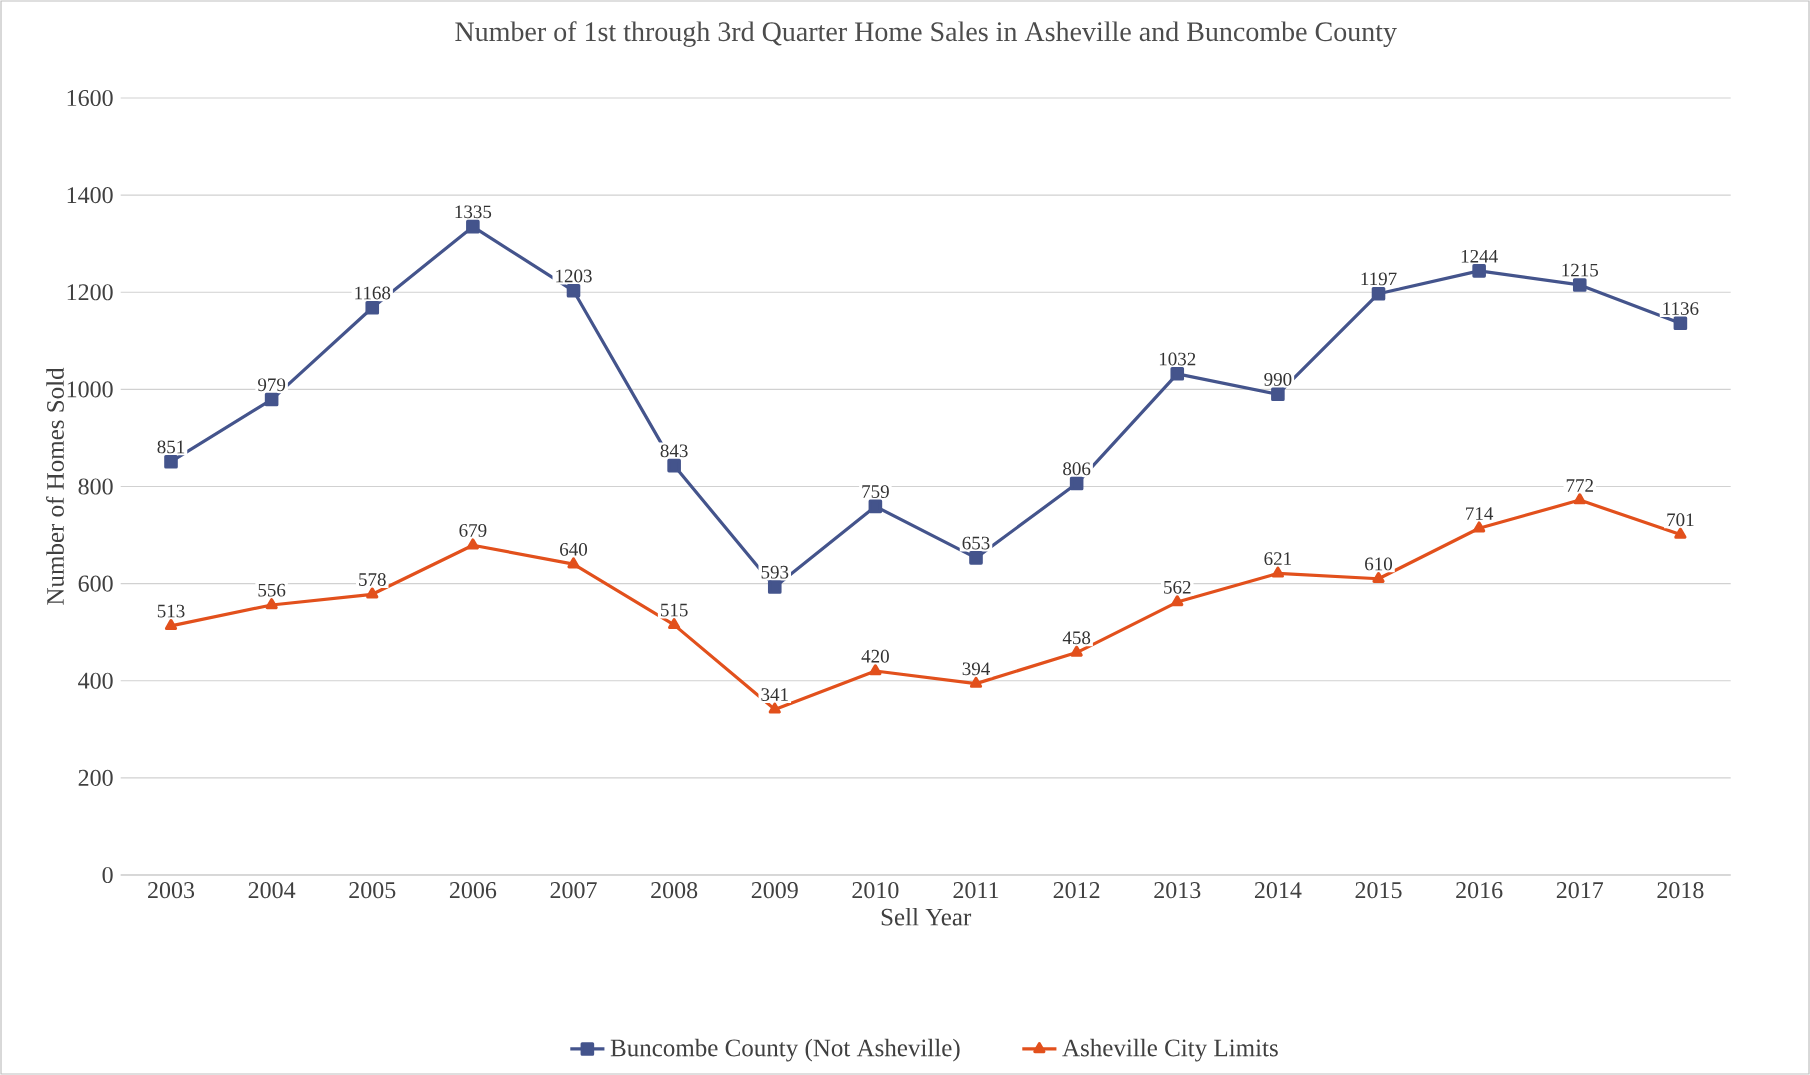 This screenshot has width=1810, height=1075. What do you see at coordinates (1479, 890) in the screenshot?
I see `x-tick-label: 2016` at bounding box center [1479, 890].